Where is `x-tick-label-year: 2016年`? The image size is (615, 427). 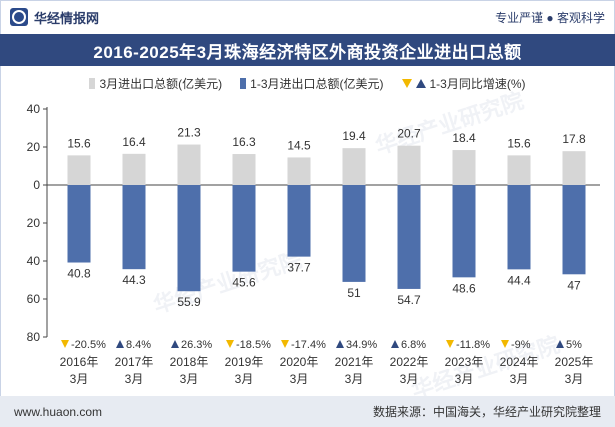 x-tick-label-year: 2016年 is located at coordinates (79, 362).